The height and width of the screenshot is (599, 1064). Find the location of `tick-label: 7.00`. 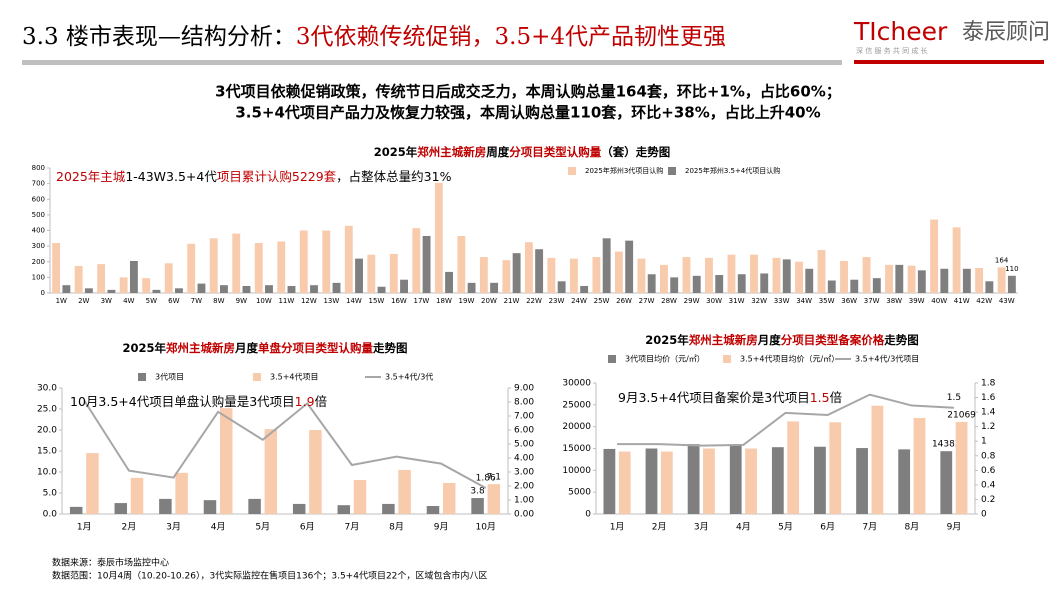

tick-label: 7.00 is located at coordinates (524, 417).